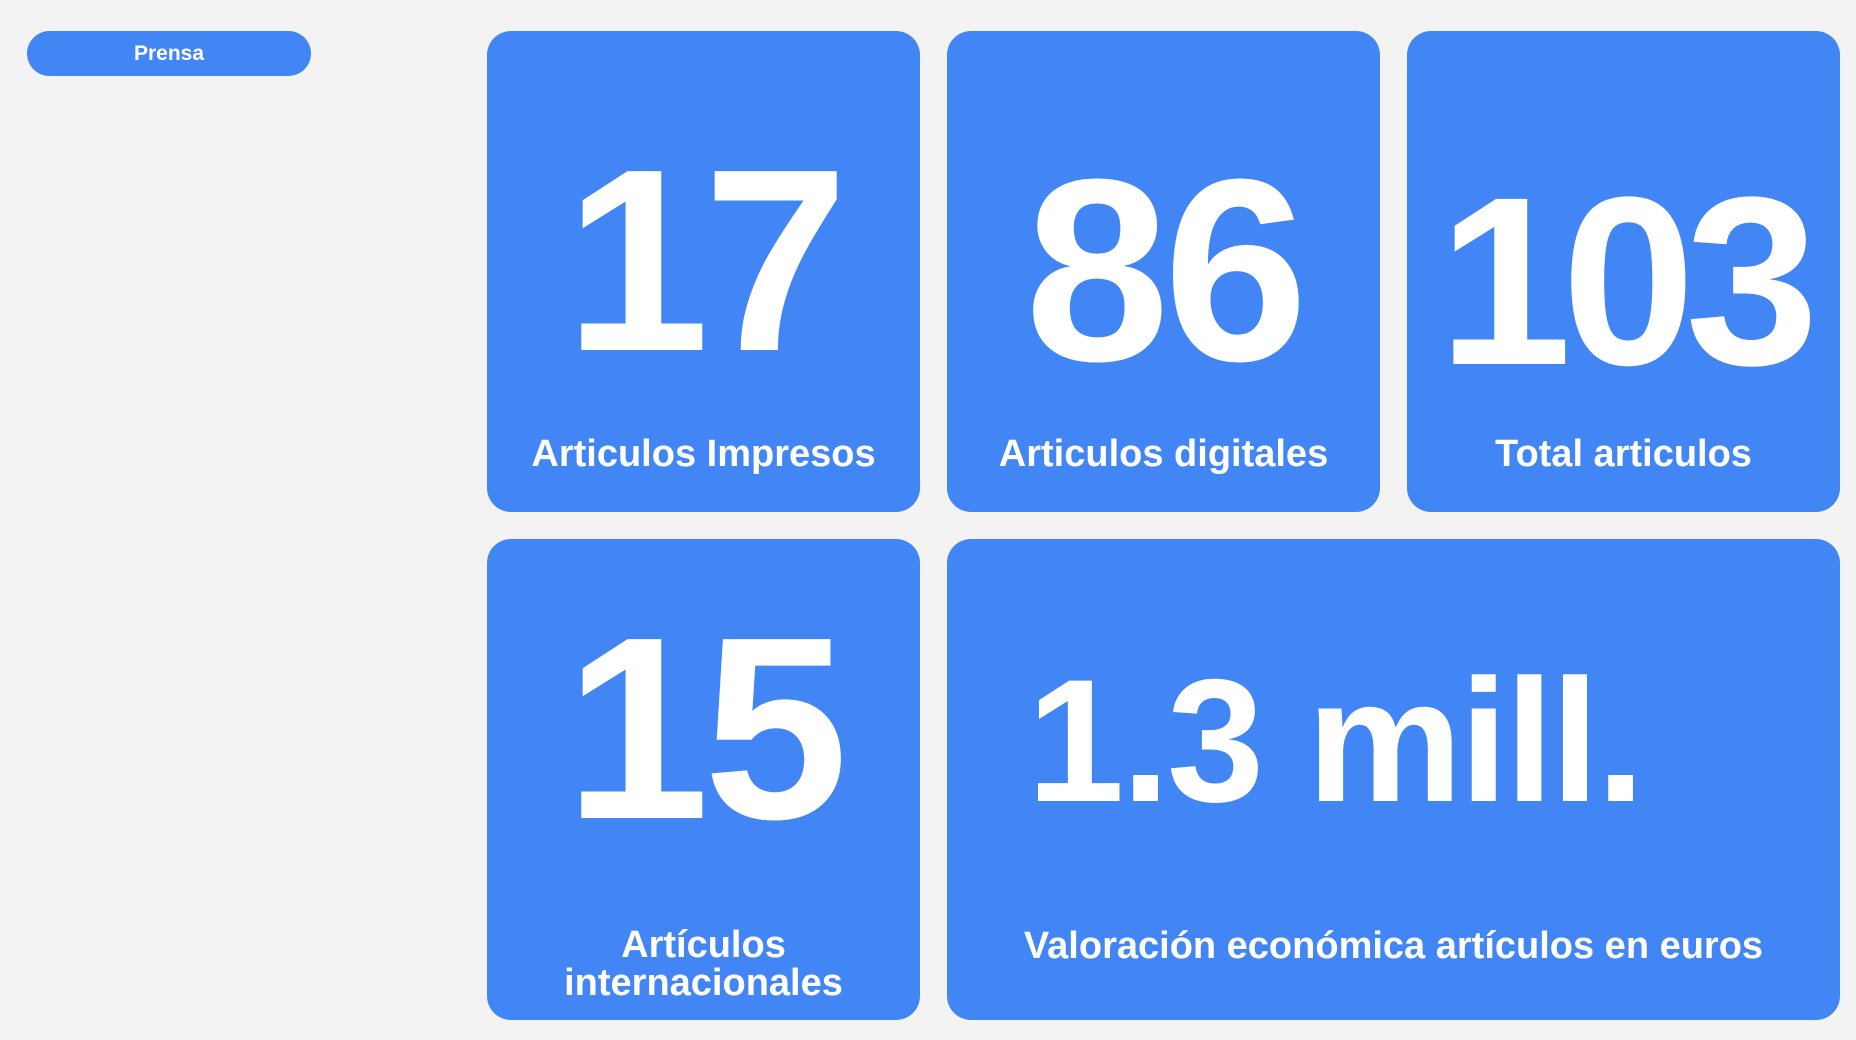 The height and width of the screenshot is (1040, 1856). I want to click on kpi-card-articulos-digitales: 86 Articulos digitales, so click(1163, 271).